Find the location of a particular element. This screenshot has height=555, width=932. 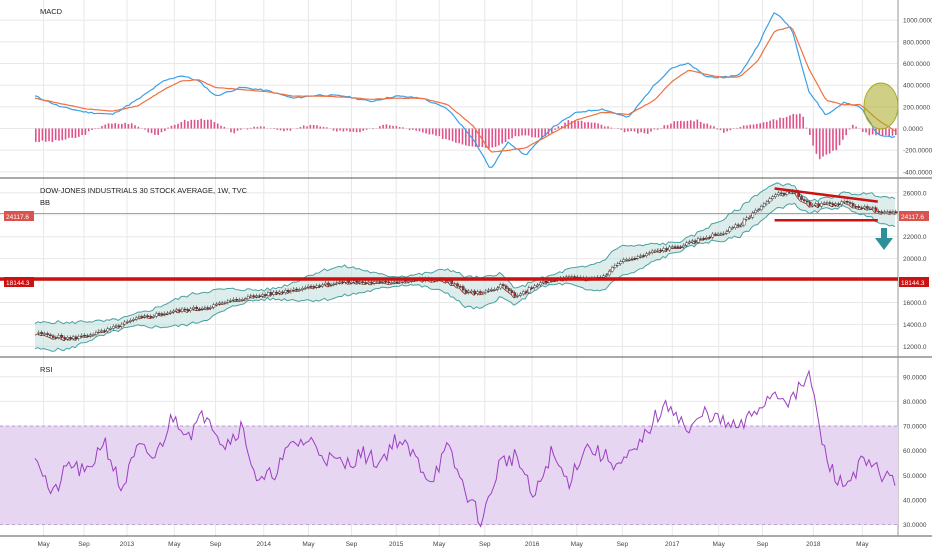

x-tick-label: May is located at coordinates (439, 544).